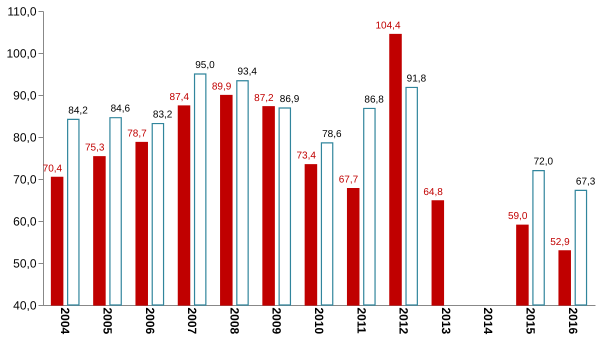  Describe the element at coordinates (192, 321) in the screenshot. I see `x-tick-label: 2007` at that location.